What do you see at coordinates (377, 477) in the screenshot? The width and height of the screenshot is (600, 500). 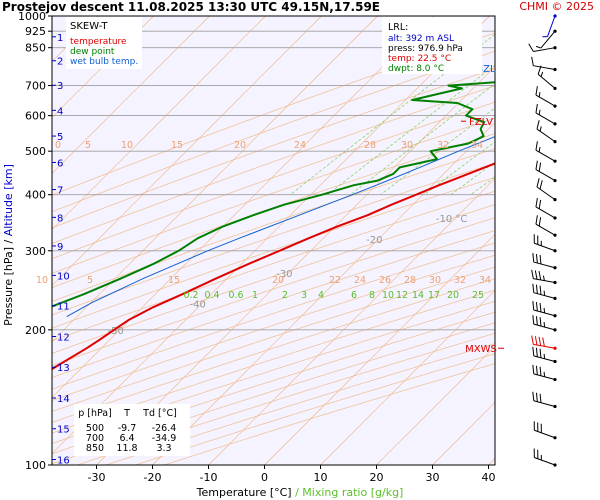 I see `x-tick-label: 20` at bounding box center [377, 477].